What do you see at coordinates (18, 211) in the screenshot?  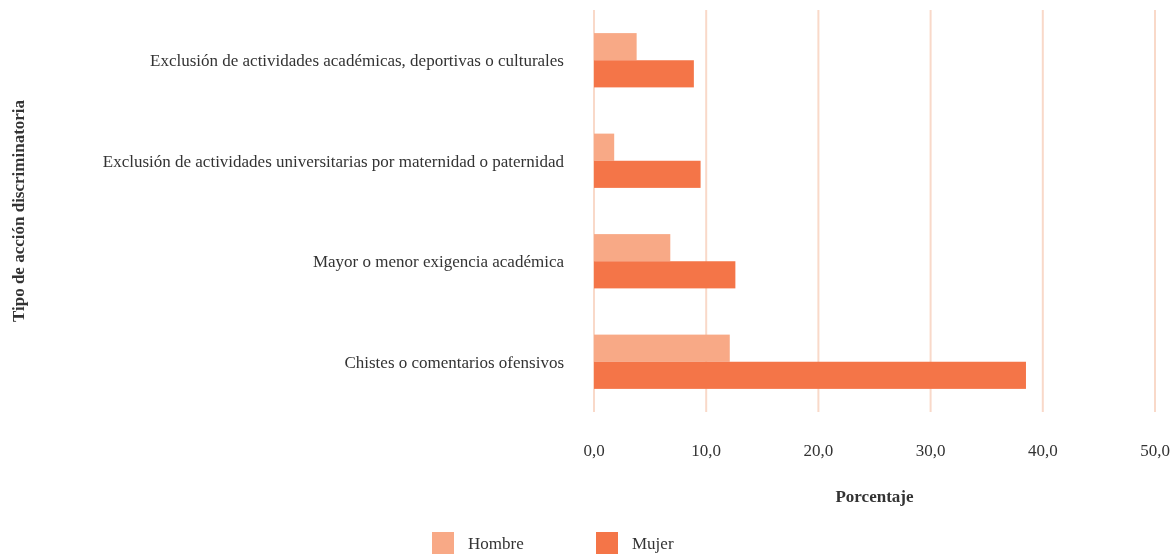 I see `y-axis-title: Tipo de acción discriminatoria` at bounding box center [18, 211].